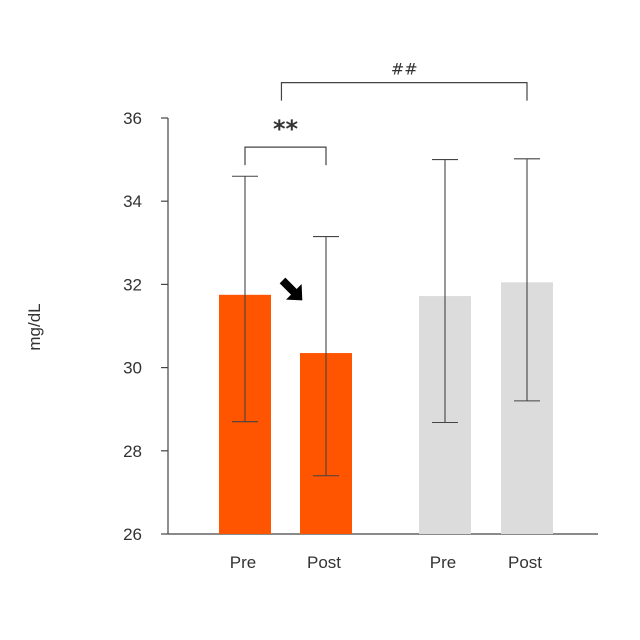 The width and height of the screenshot is (640, 640). What do you see at coordinates (132, 451) in the screenshot?
I see `y-tick-label: 28` at bounding box center [132, 451].